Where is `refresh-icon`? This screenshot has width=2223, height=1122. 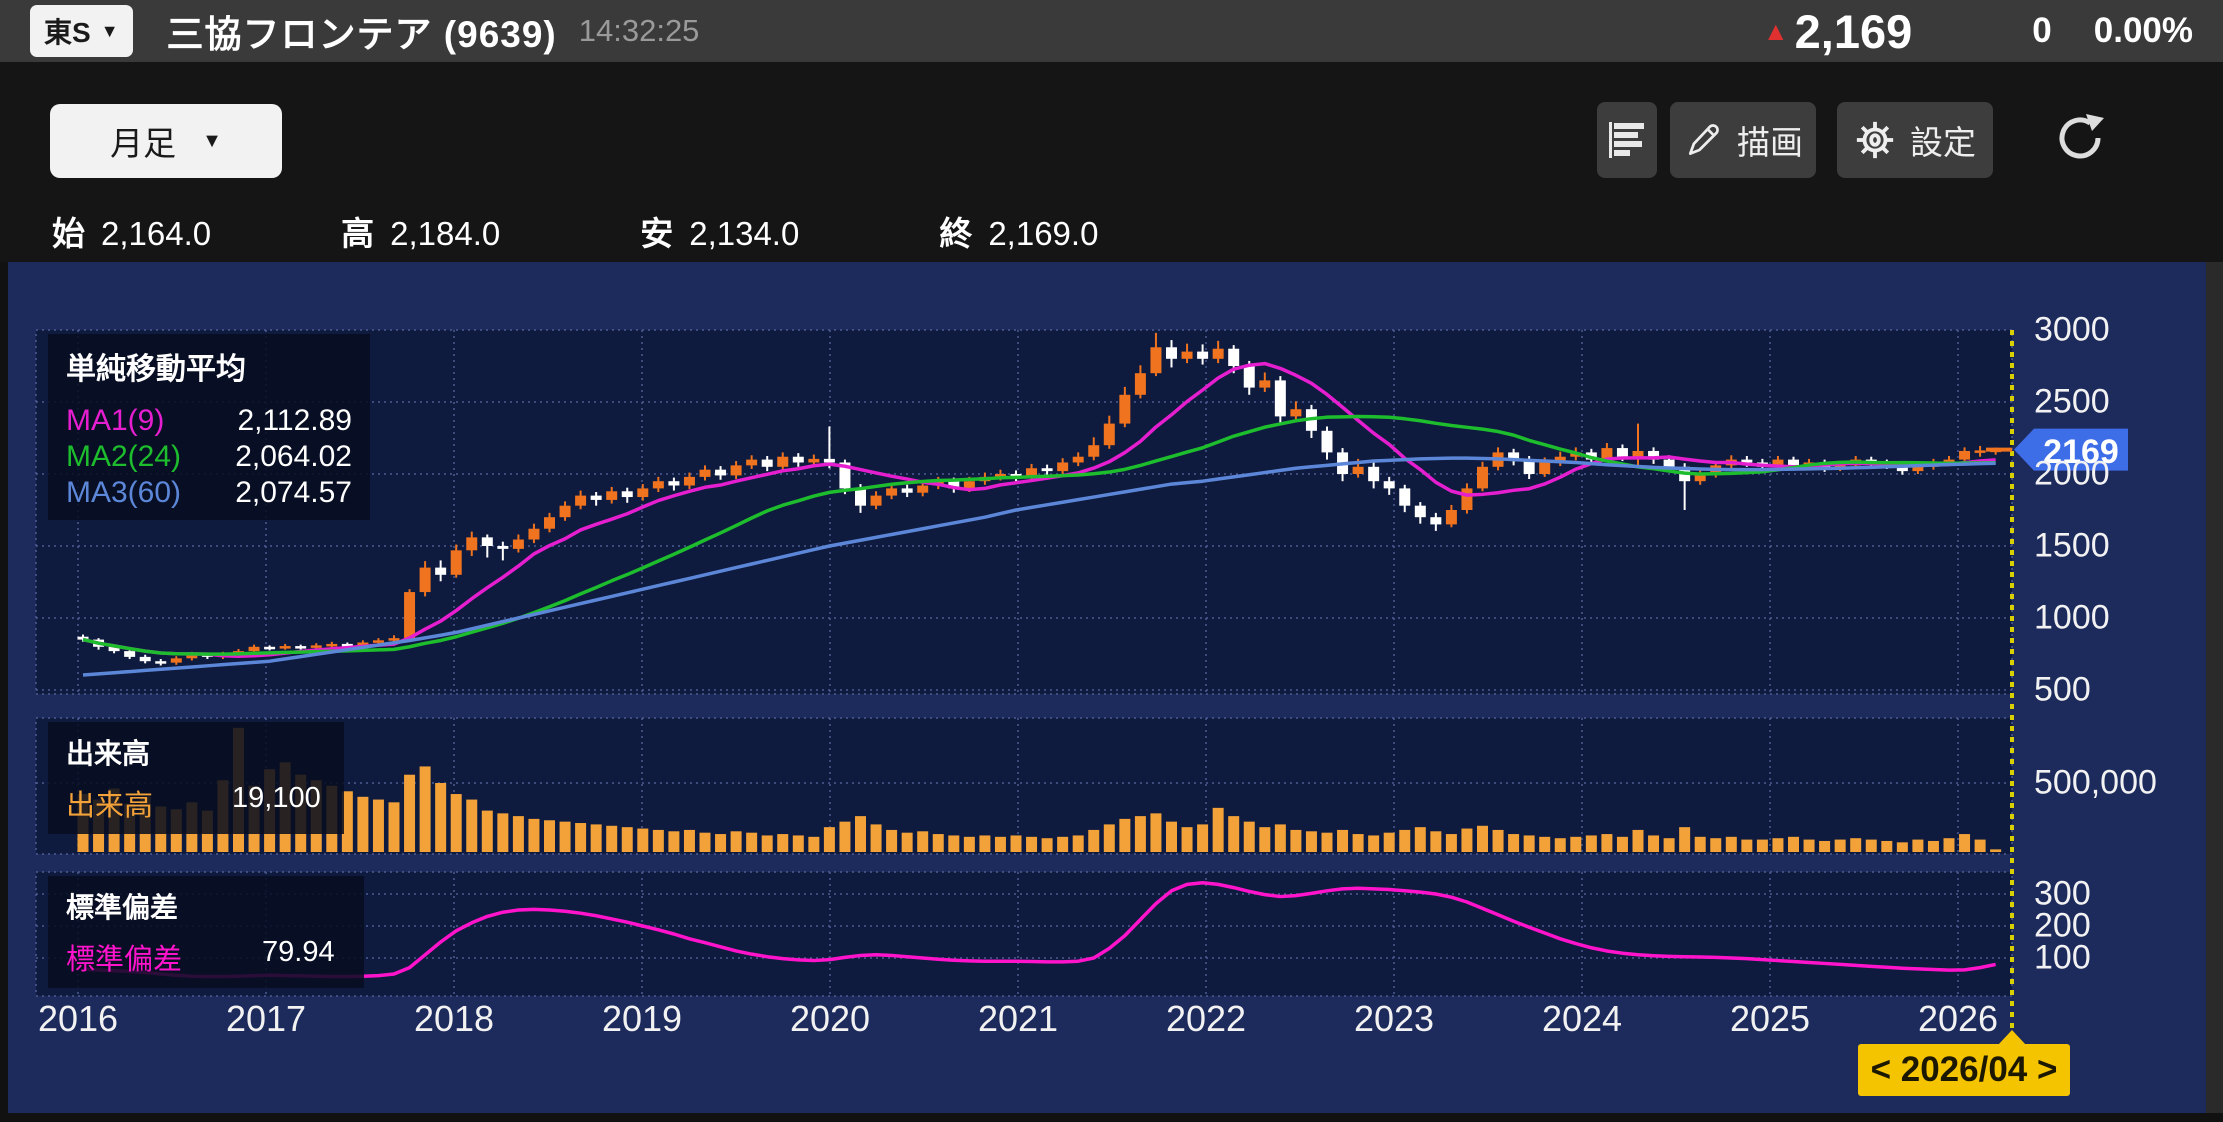
refresh-icon is located at coordinates (2081, 136).